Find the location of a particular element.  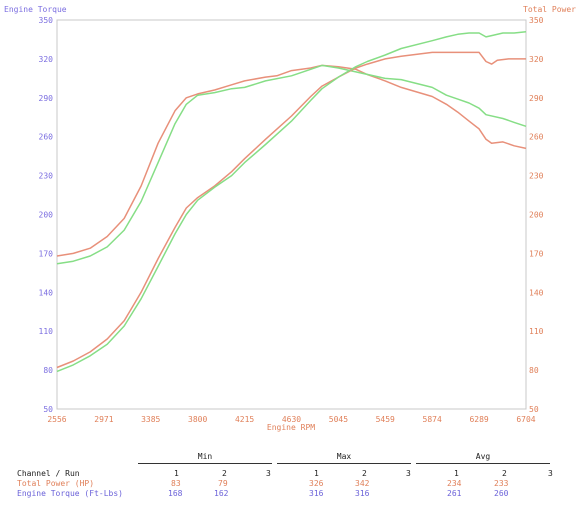

x-tick-label: 2556 is located at coordinates (56, 419).